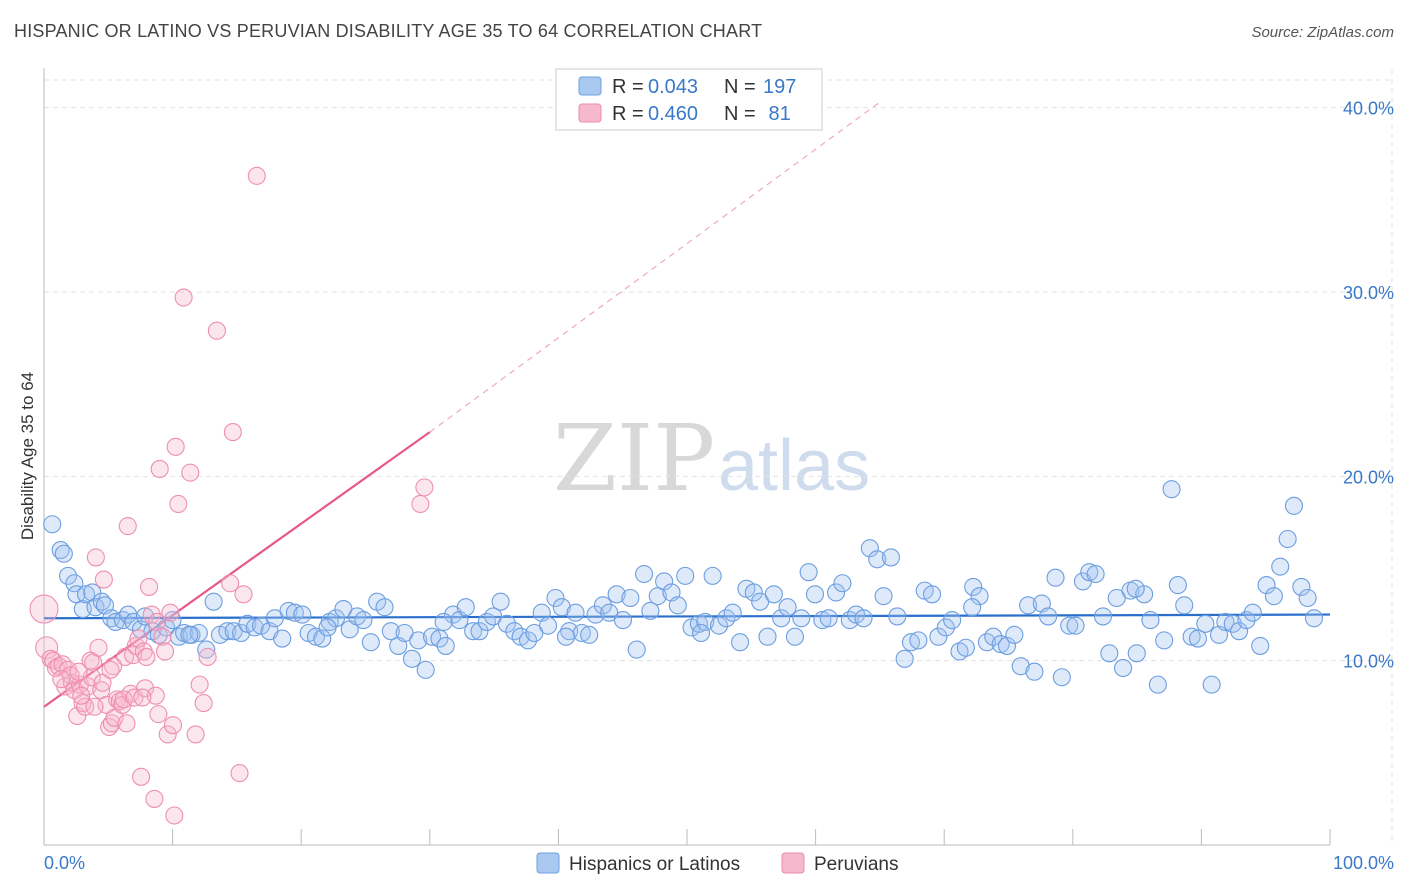  What do you see at coordinates (1322, 32) in the screenshot?
I see `source-label: Source: ZipAtlas.com` at bounding box center [1322, 32].